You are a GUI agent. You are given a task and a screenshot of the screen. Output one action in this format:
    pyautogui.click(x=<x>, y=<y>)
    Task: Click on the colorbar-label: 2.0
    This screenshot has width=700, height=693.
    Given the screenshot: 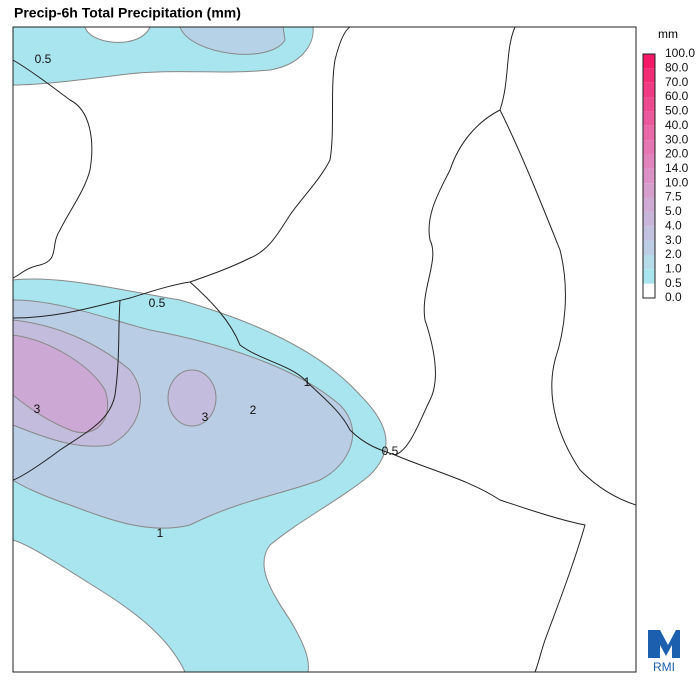 What is the action you would take?
    pyautogui.click(x=673, y=254)
    